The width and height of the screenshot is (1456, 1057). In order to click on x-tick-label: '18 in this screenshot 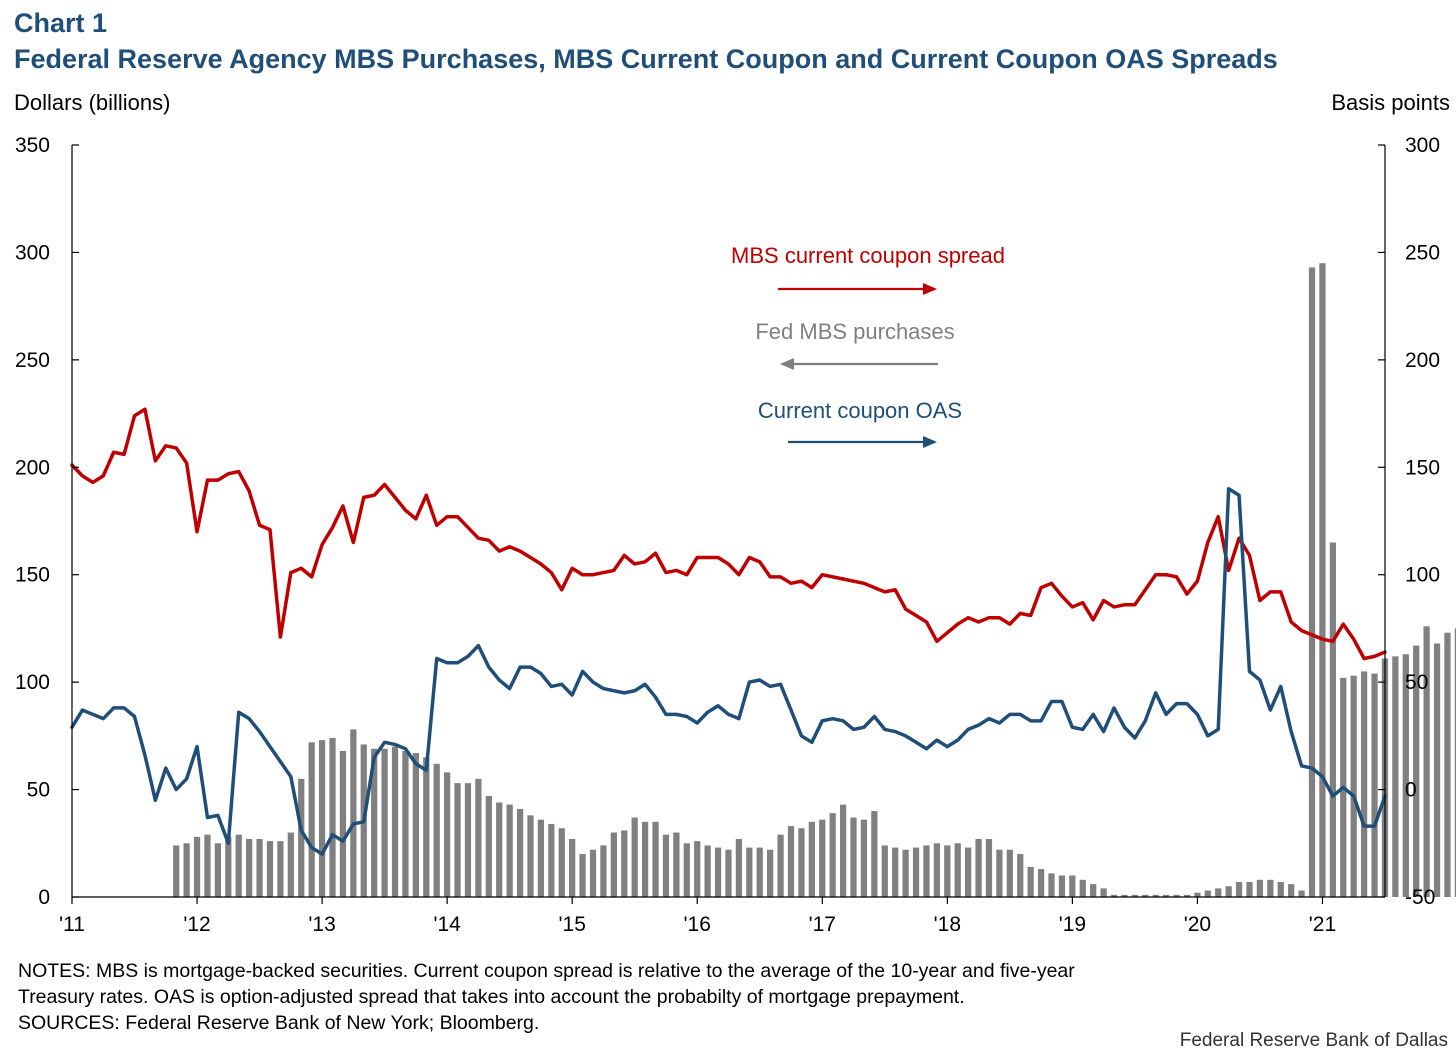, I will do `click(947, 924)`.